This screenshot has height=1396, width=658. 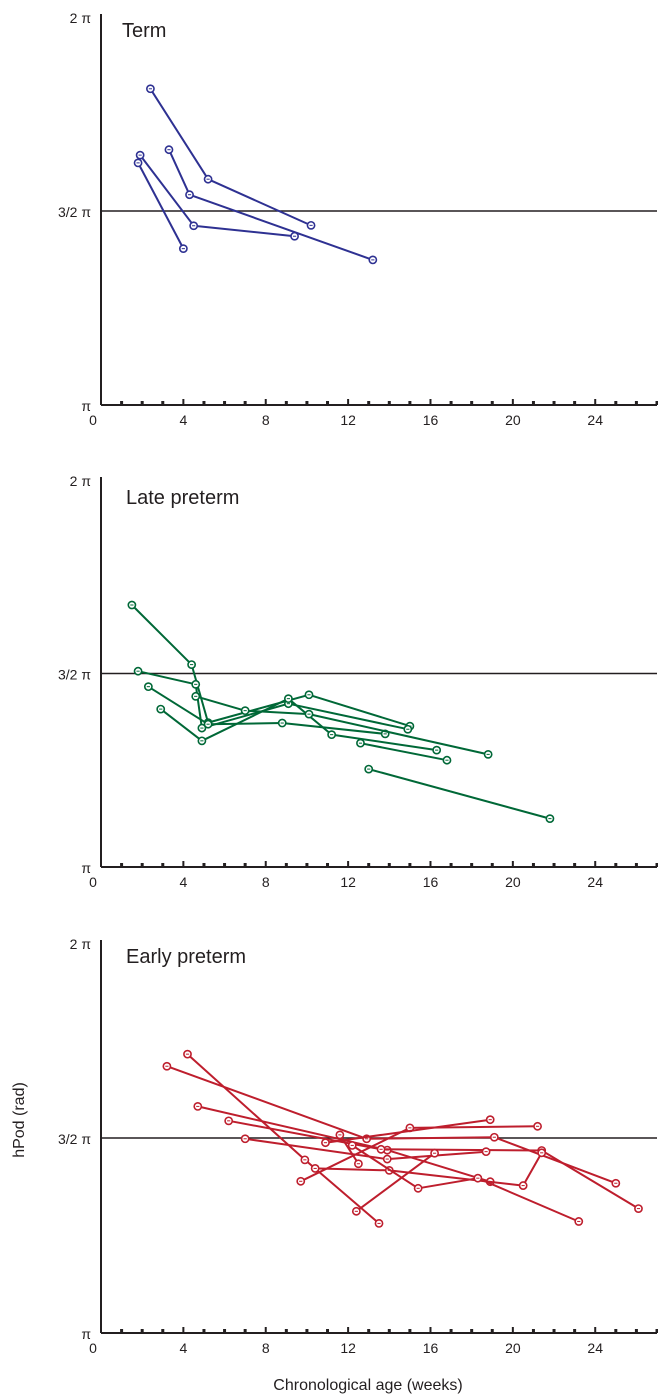 What do you see at coordinates (348, 1348) in the screenshot?
I see `early-preterm-x-tick-label-12: 12` at bounding box center [348, 1348].